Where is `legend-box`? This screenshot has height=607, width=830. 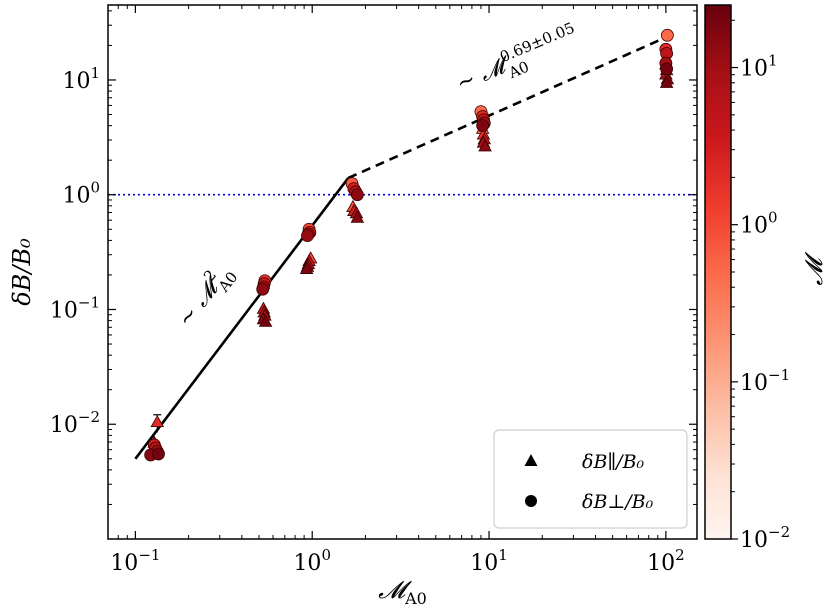 legend-box is located at coordinates (590, 479).